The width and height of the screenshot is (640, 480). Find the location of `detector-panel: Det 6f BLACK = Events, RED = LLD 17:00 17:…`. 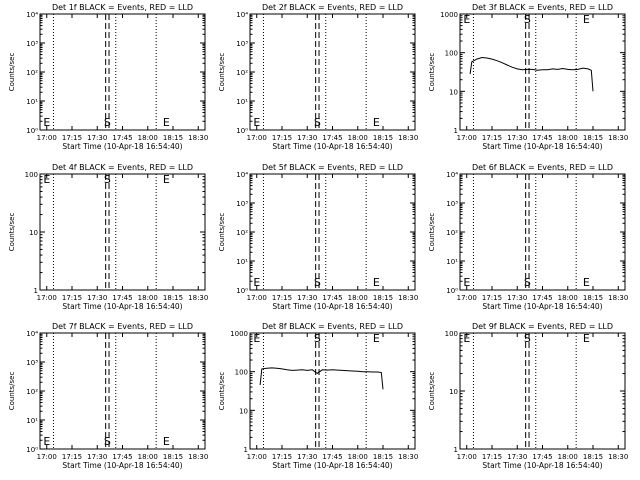

detector-panel: Det 6f BLACK = Events, RED = LLD 17:00 17:… is located at coordinates (528, 237).